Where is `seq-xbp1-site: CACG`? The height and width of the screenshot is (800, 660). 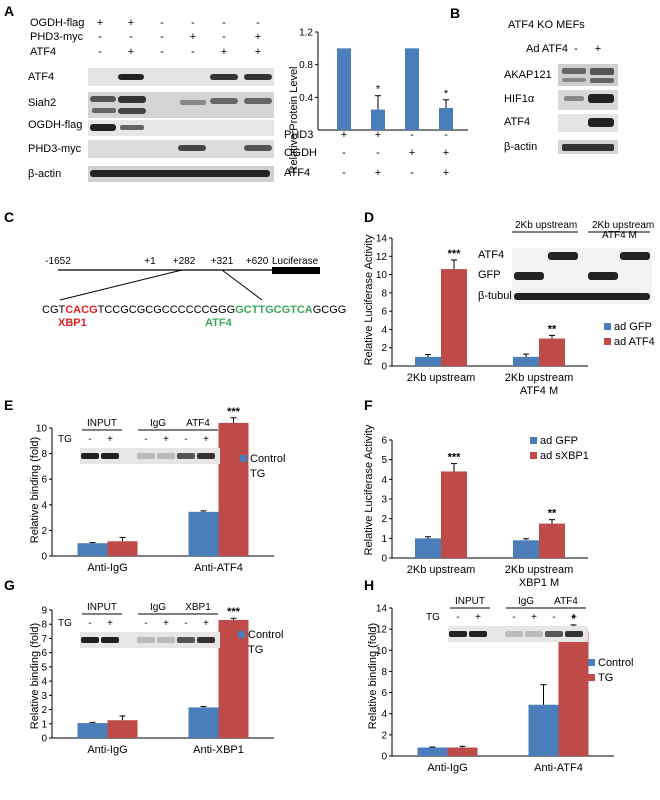 seq-xbp1-site: CACG is located at coordinates (81, 310).